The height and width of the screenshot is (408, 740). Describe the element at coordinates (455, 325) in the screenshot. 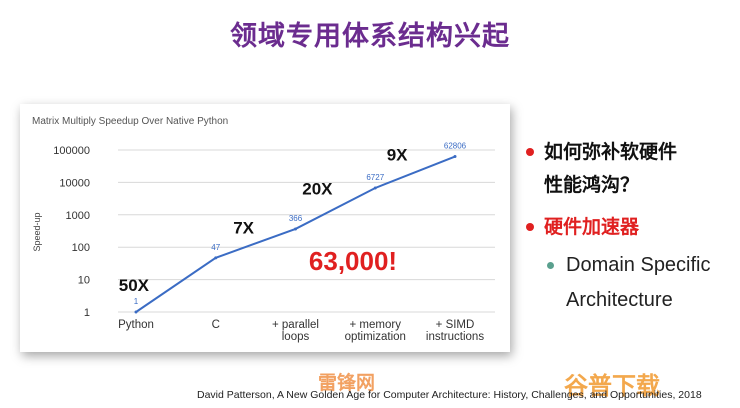

I see `x-tick-label: + SIMD` at that location.